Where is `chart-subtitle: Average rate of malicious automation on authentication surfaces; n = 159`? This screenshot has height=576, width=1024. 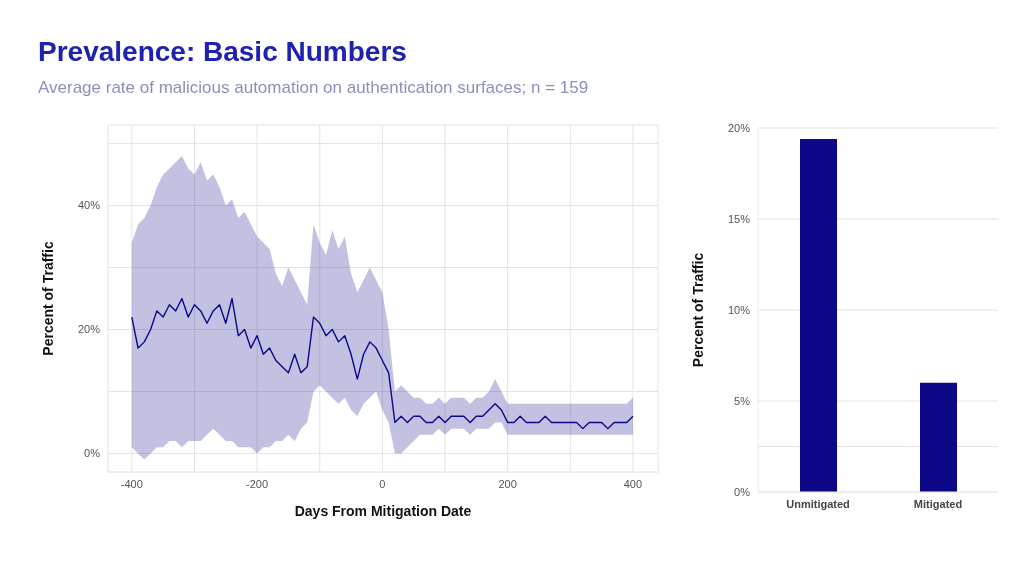
chart-subtitle: Average rate of malicious automation on authentication surfaces; n = 159 is located at coordinates (313, 88).